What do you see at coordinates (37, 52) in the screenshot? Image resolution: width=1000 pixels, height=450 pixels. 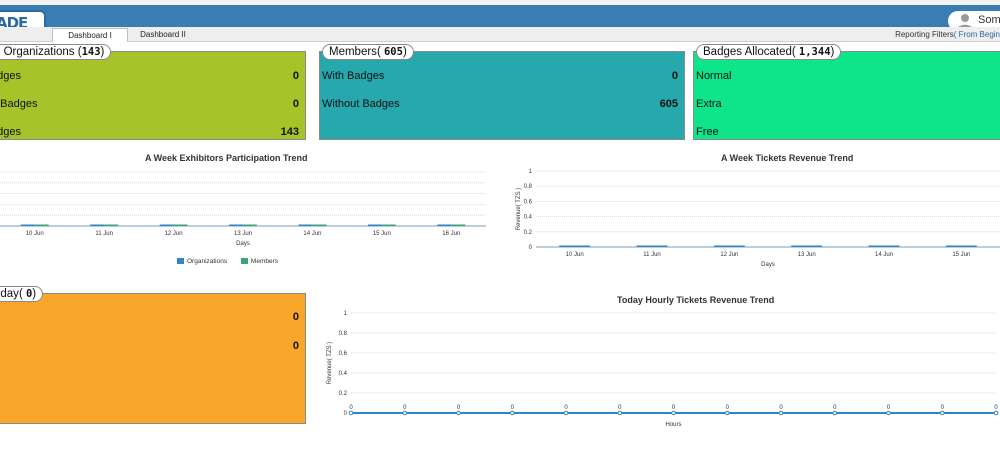 I see `organizations-title-text: d Organizations` at bounding box center [37, 52].